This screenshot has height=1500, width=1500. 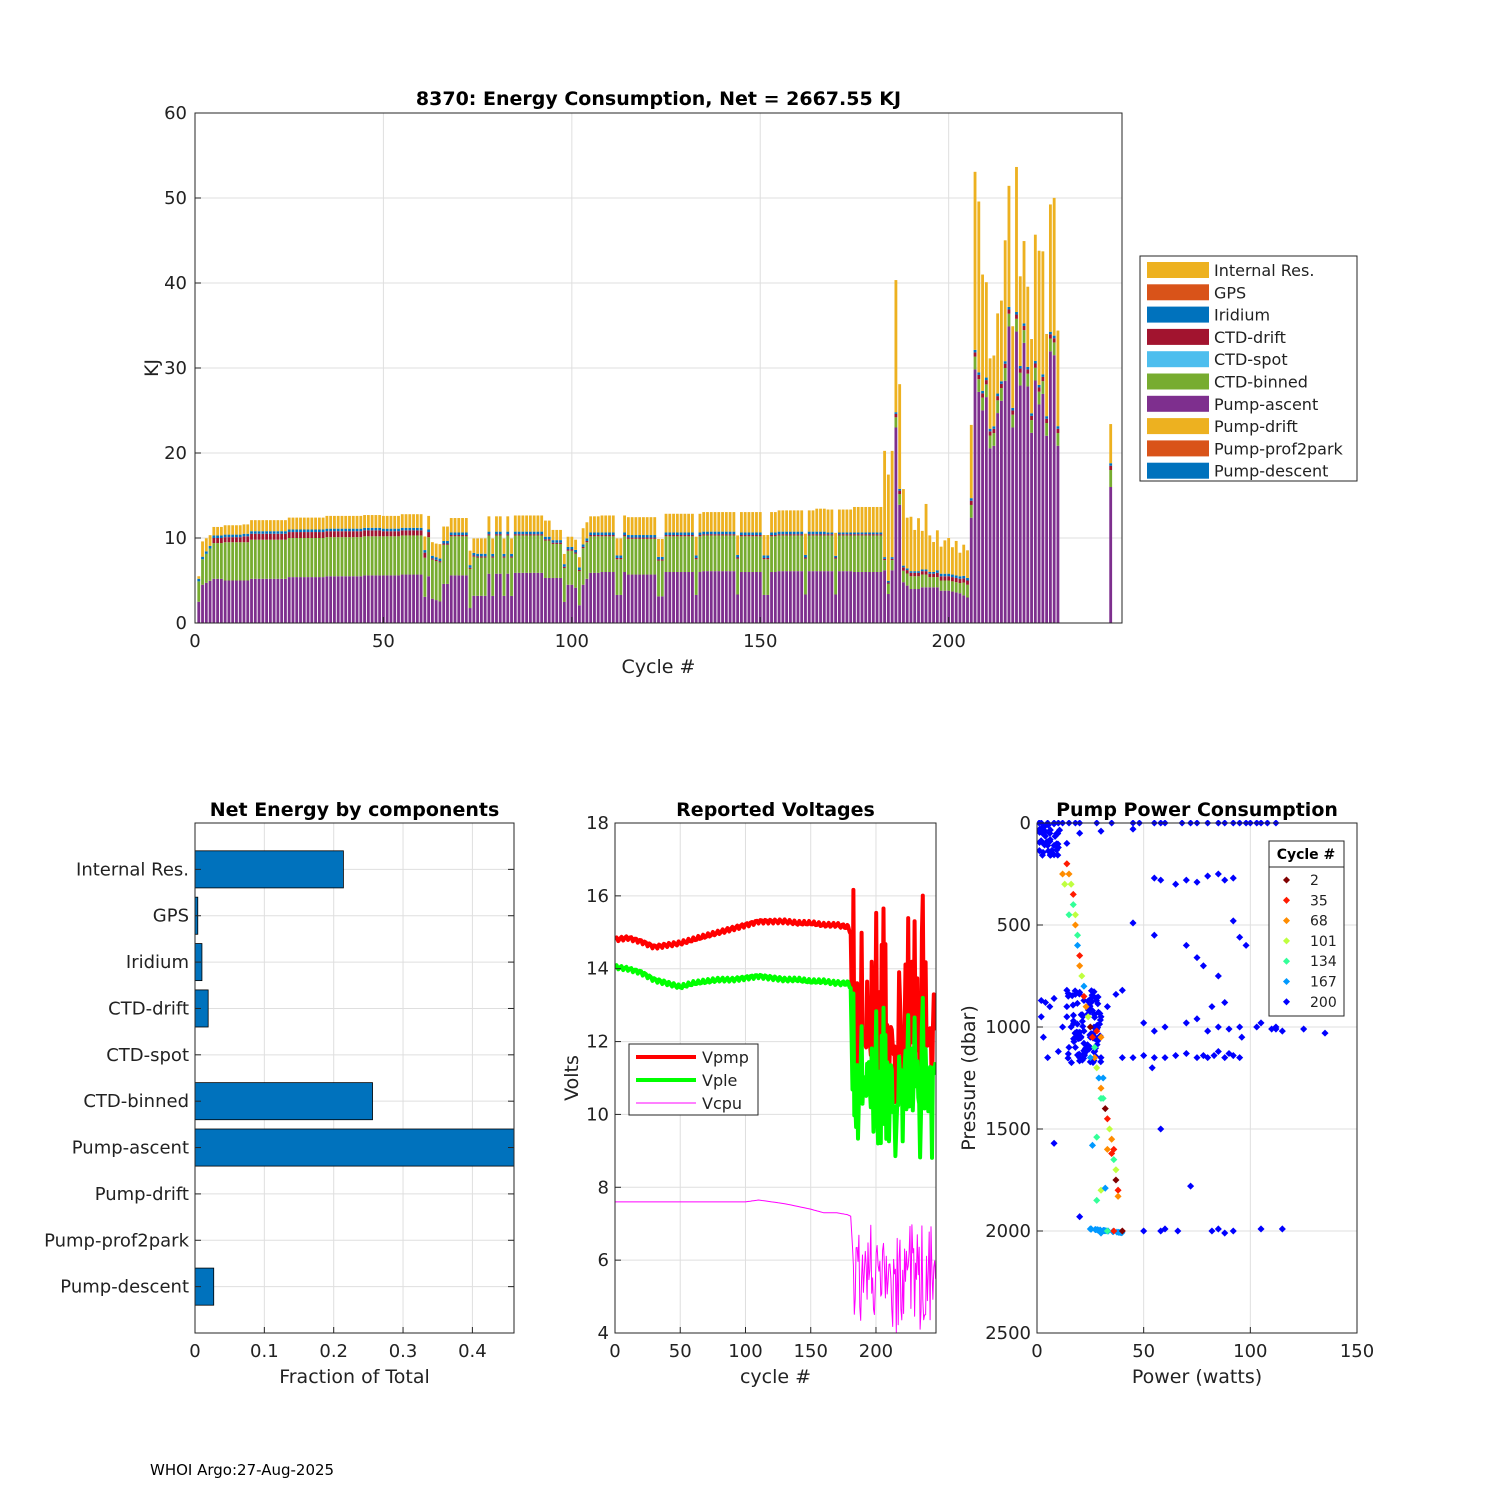 What do you see at coordinates (1306, 855) in the screenshot?
I see `pump-legend-title: Cycle #` at bounding box center [1306, 855].